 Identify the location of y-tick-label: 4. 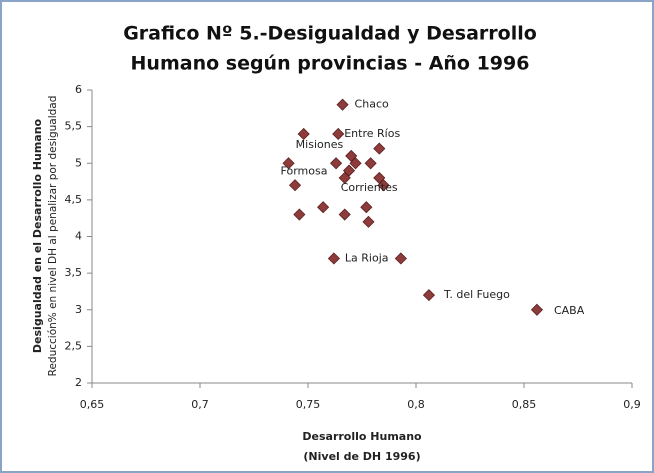
(78, 236).